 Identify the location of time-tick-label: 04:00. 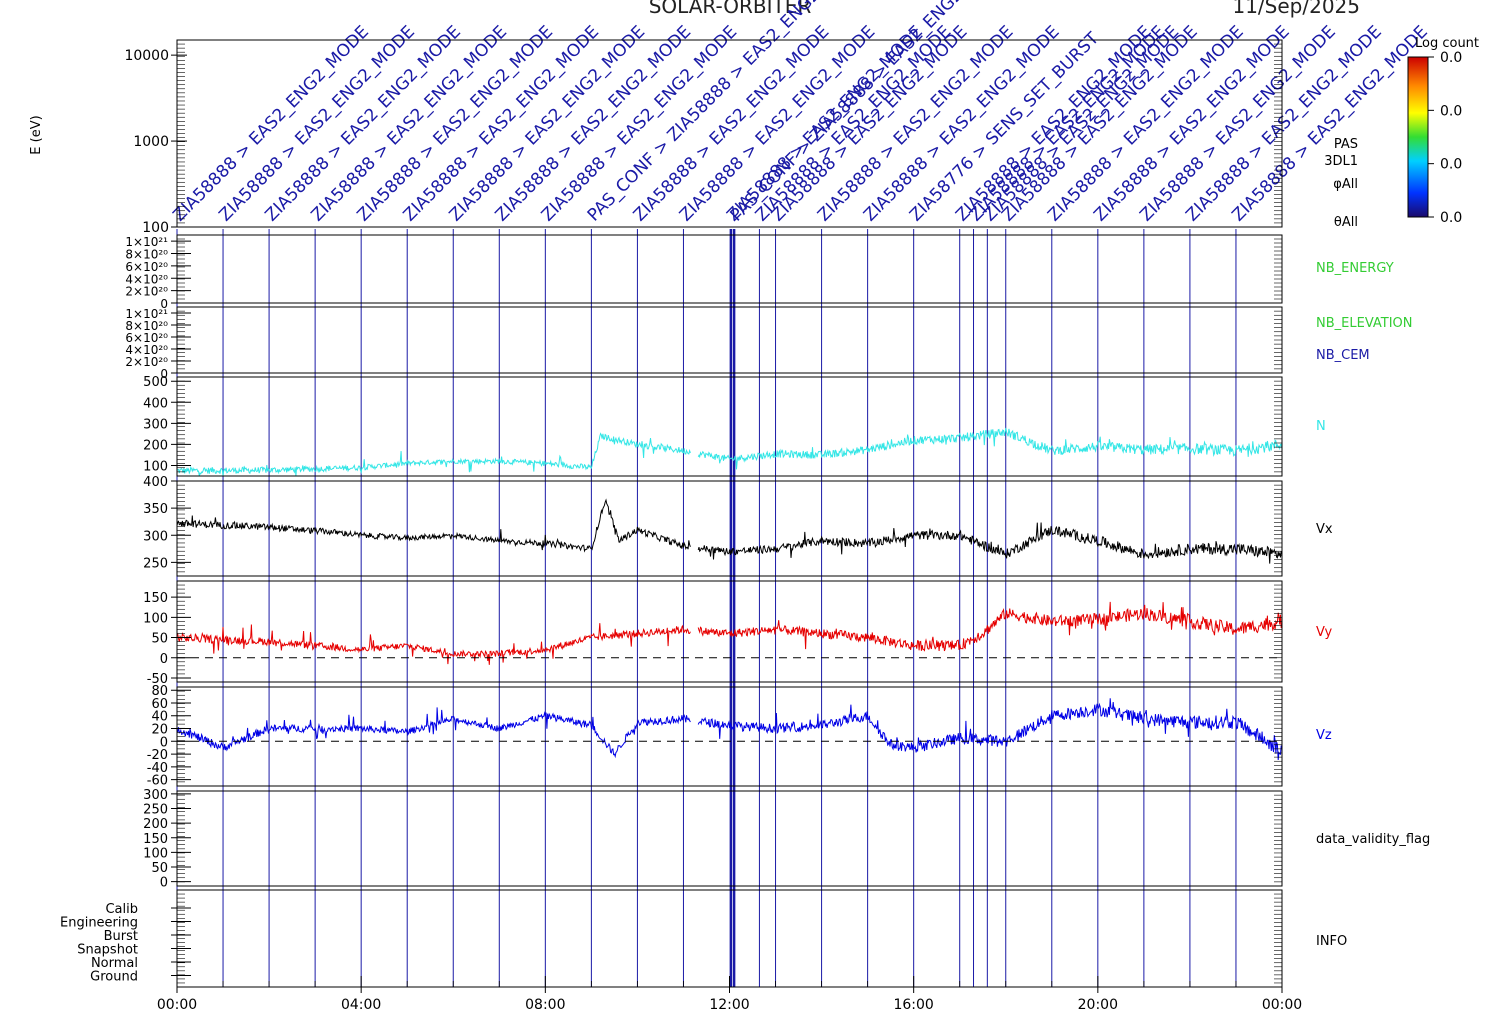
(361, 1005).